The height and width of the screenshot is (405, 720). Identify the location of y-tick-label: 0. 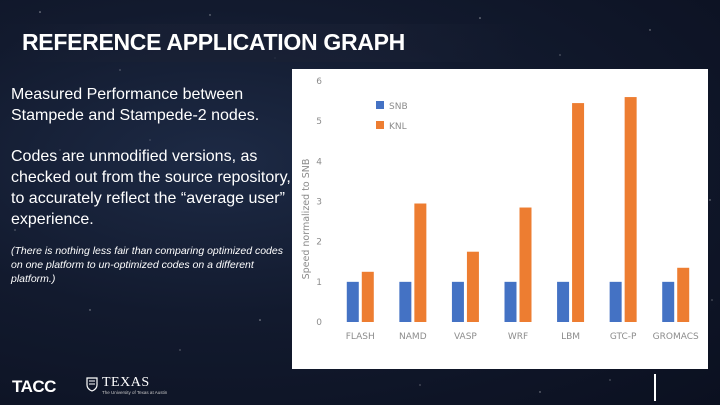
(319, 323).